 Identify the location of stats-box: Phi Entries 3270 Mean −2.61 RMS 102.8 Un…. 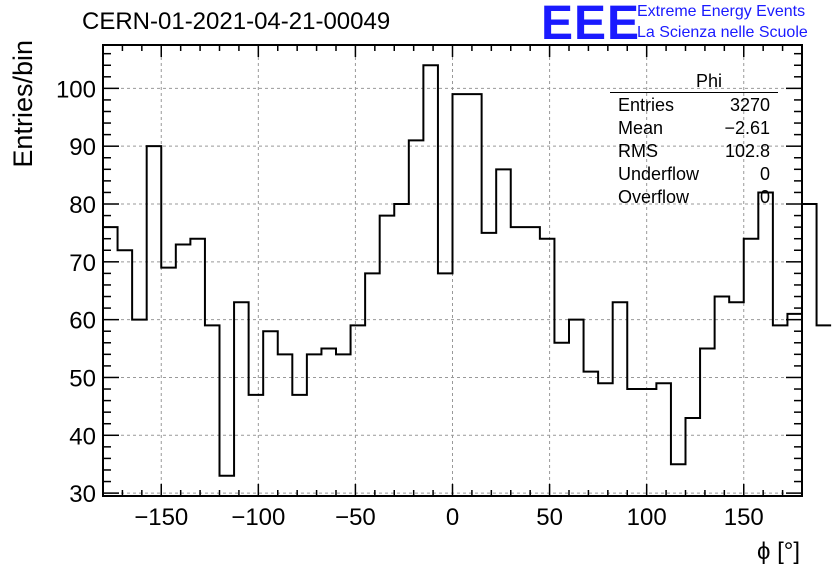
(694, 139).